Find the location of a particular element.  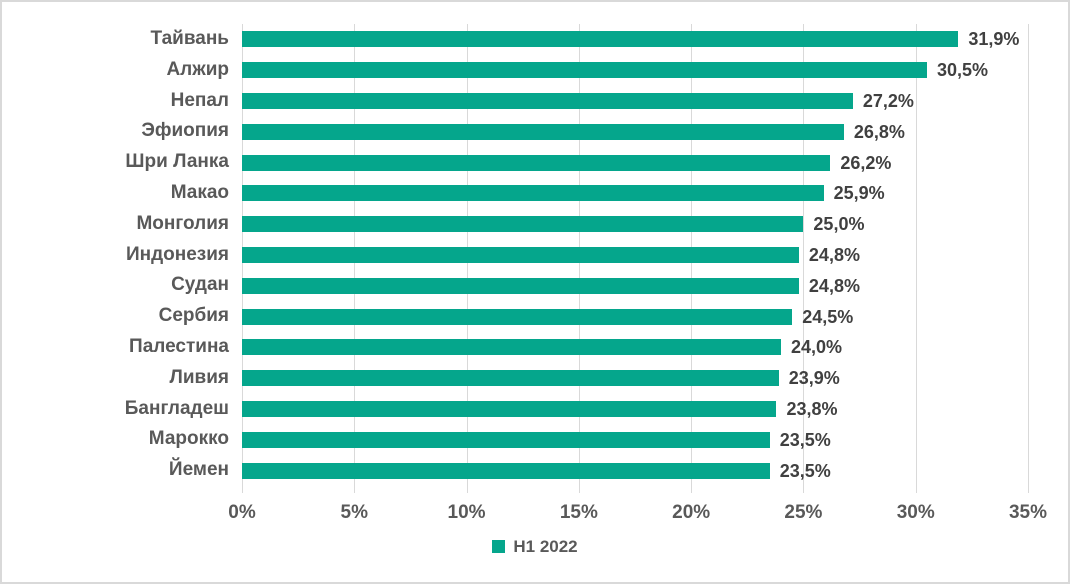

category-label: Монголия is located at coordinates (182, 223).